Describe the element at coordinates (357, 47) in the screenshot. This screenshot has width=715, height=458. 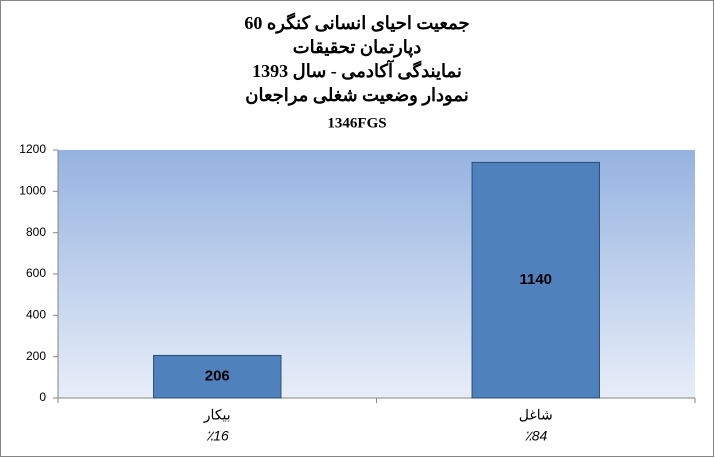
I see `chart-title: دپارتمان تحقیقات` at that location.